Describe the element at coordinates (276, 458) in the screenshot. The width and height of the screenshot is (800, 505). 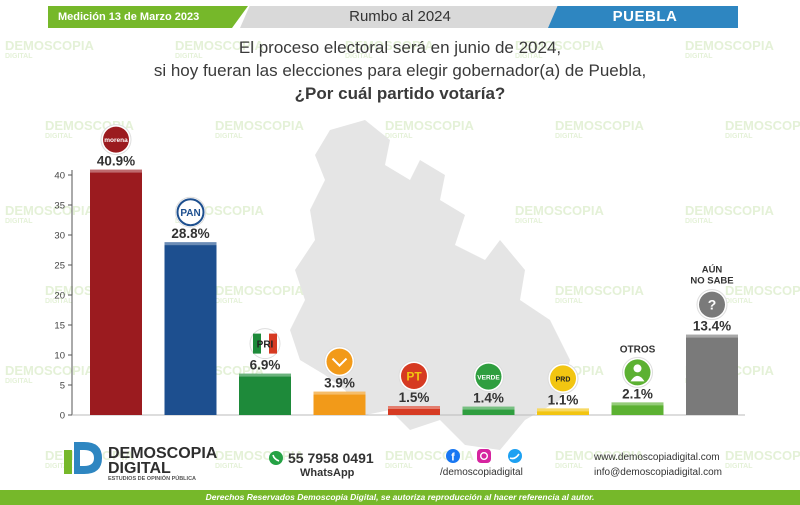
I see `whatsapp-icon` at that location.